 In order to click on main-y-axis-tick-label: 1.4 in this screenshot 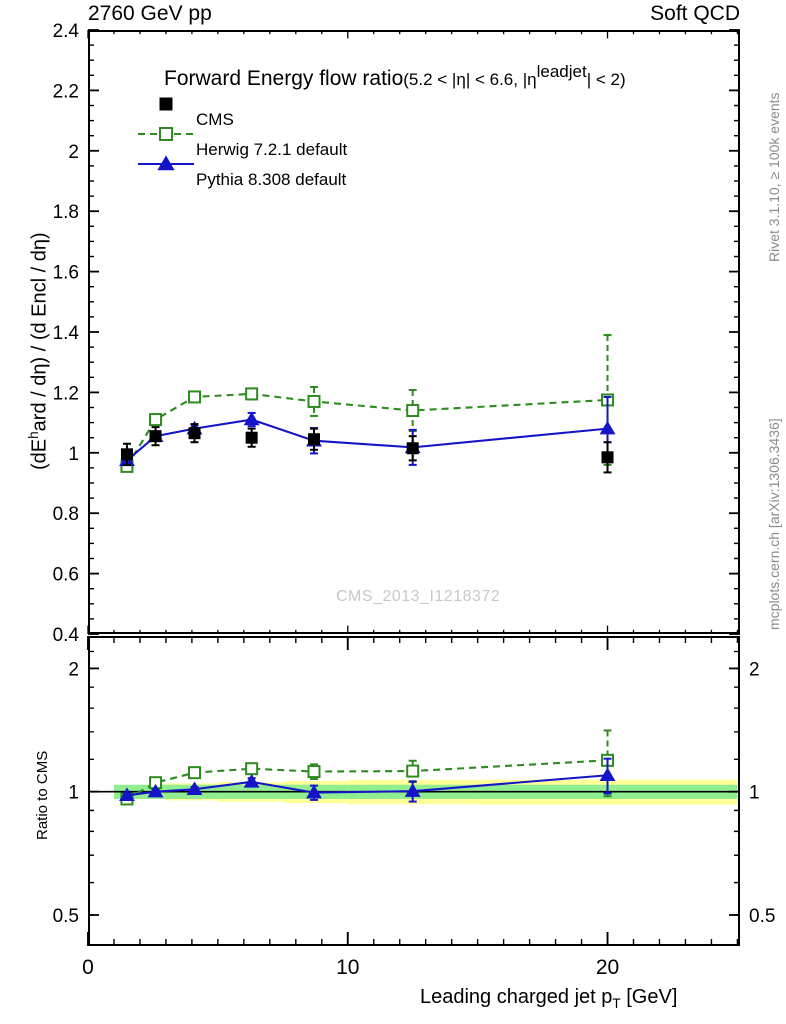, I will do `click(66, 333)`.